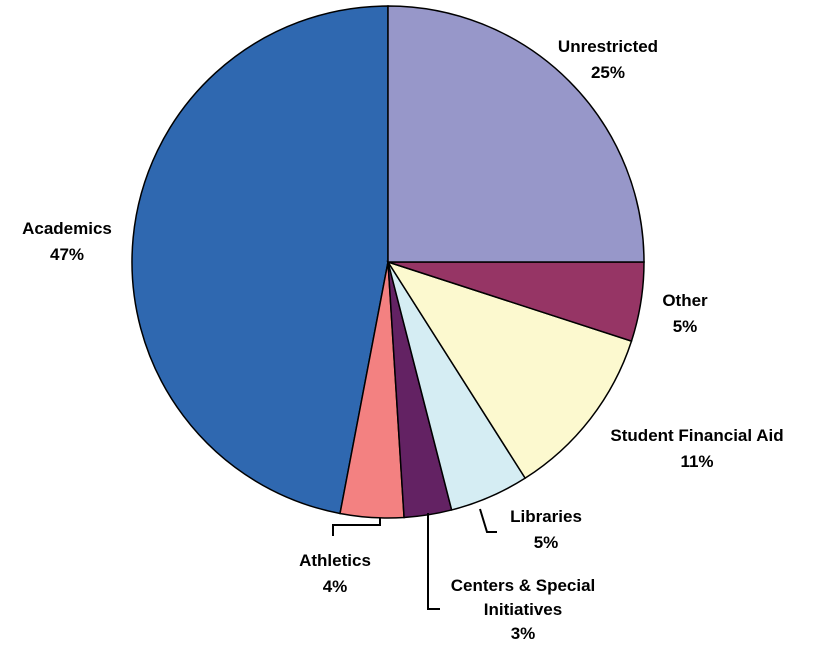 This screenshot has width=815, height=650. I want to click on category-name: Libraries, so click(546, 516).